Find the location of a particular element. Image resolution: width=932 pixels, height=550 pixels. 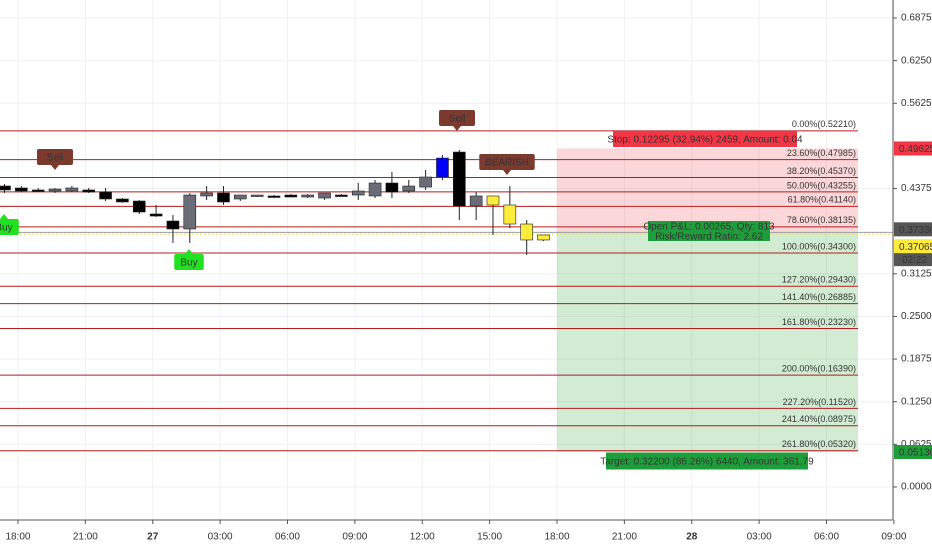

fib-label: 141.40%(0.26885) is located at coordinates (819, 297).